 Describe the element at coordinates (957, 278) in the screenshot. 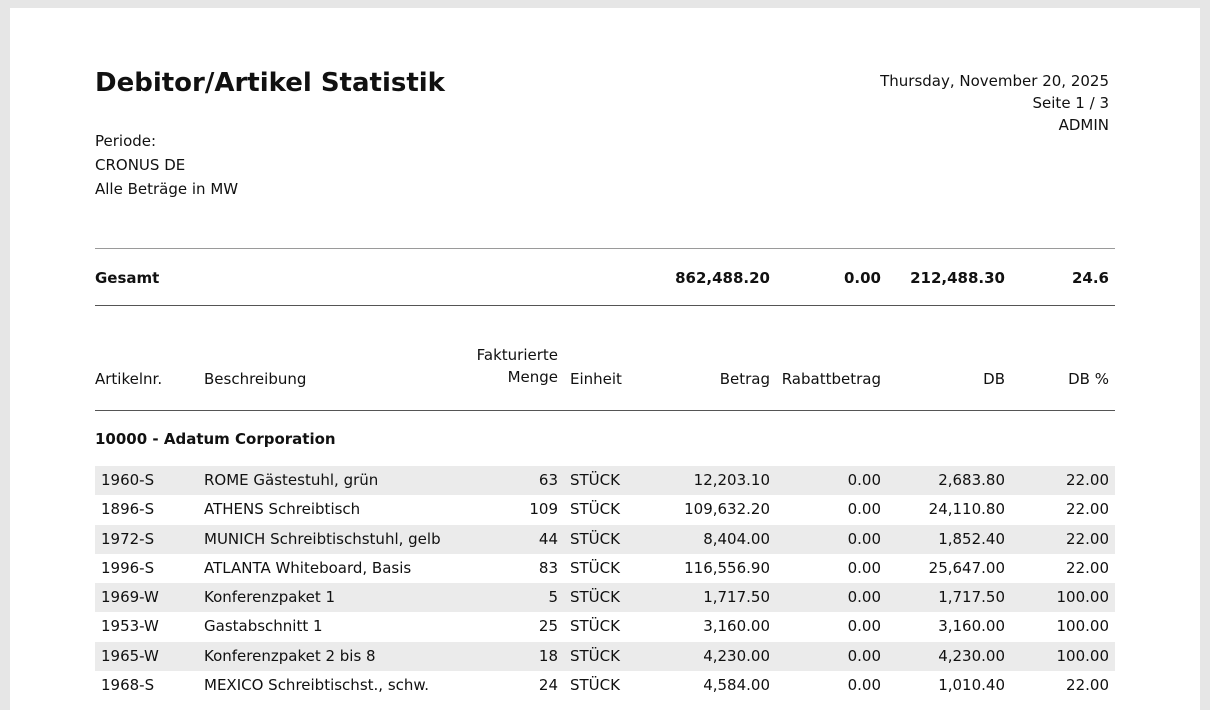

I see `total-db: 212,488.30` at that location.